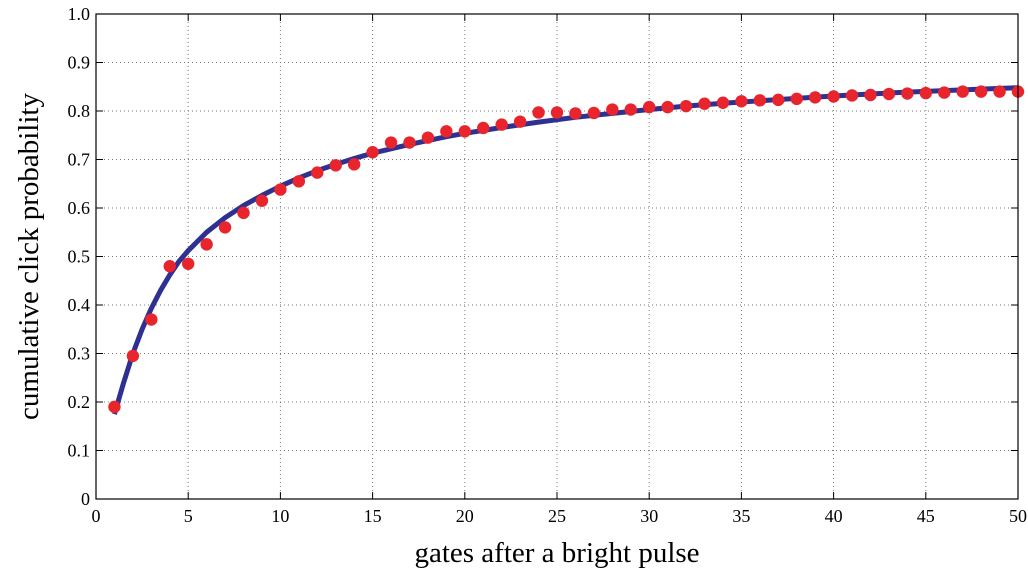 The height and width of the screenshot is (578, 1028). Describe the element at coordinates (29, 256) in the screenshot. I see `y-axis-title: cumulative click probability` at that location.